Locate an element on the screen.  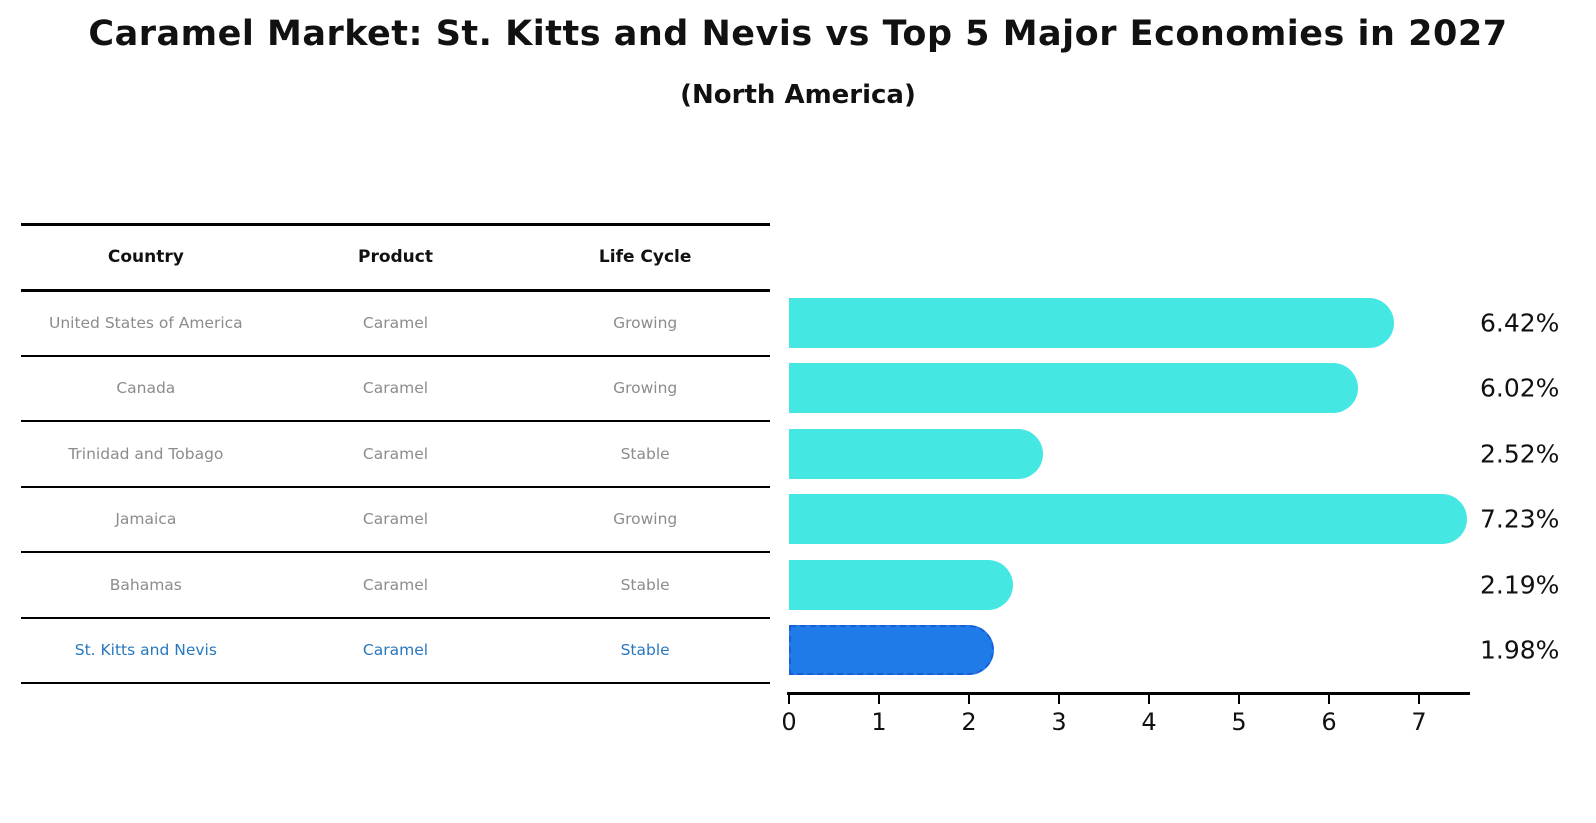
table-cell-row5-col0: St. Kitts and Nevis is located at coordinates (145, 650).